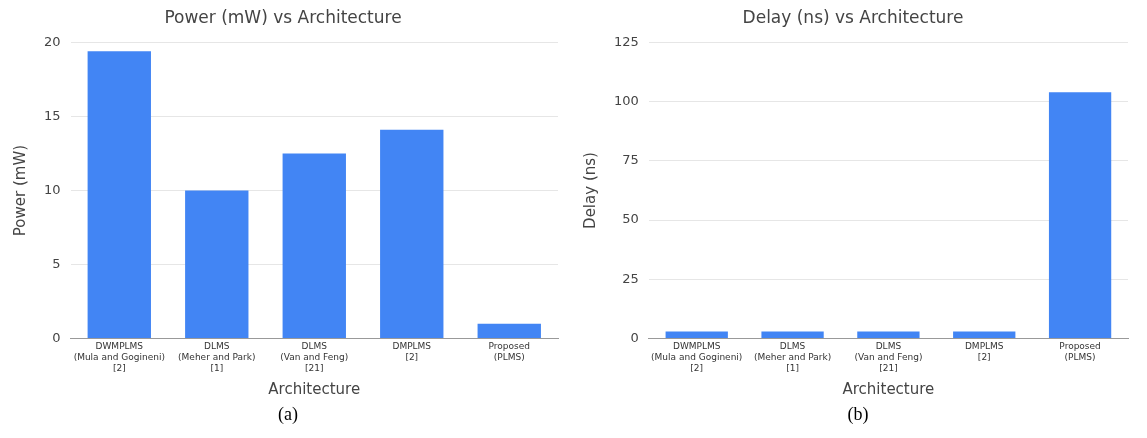 The width and height of the screenshot is (1147, 438). What do you see at coordinates (52, 115) in the screenshot?
I see `y-tick-label: 15` at bounding box center [52, 115].